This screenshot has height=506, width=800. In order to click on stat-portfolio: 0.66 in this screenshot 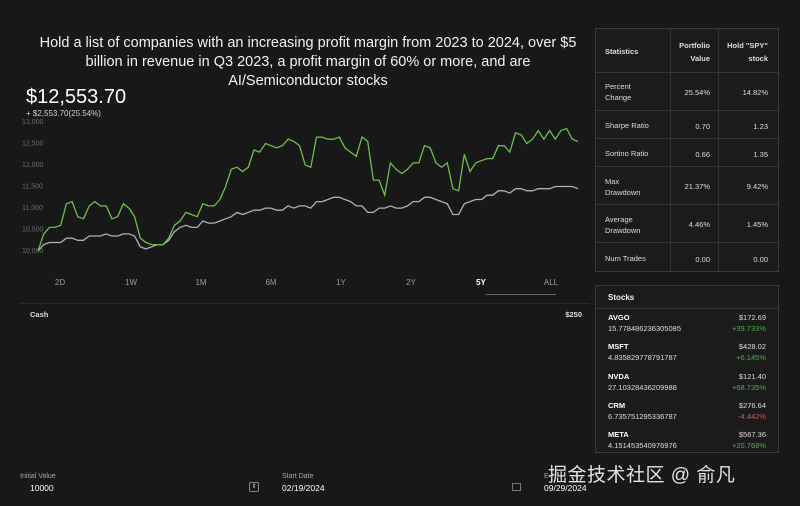, I will do `click(702, 154)`.